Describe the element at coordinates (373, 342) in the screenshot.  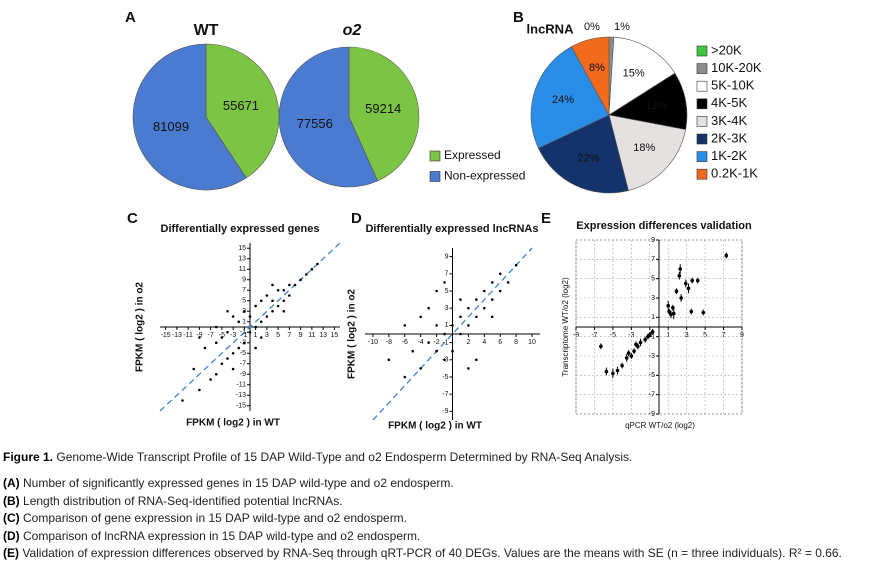
I see `x-tick-label: -10` at that location.